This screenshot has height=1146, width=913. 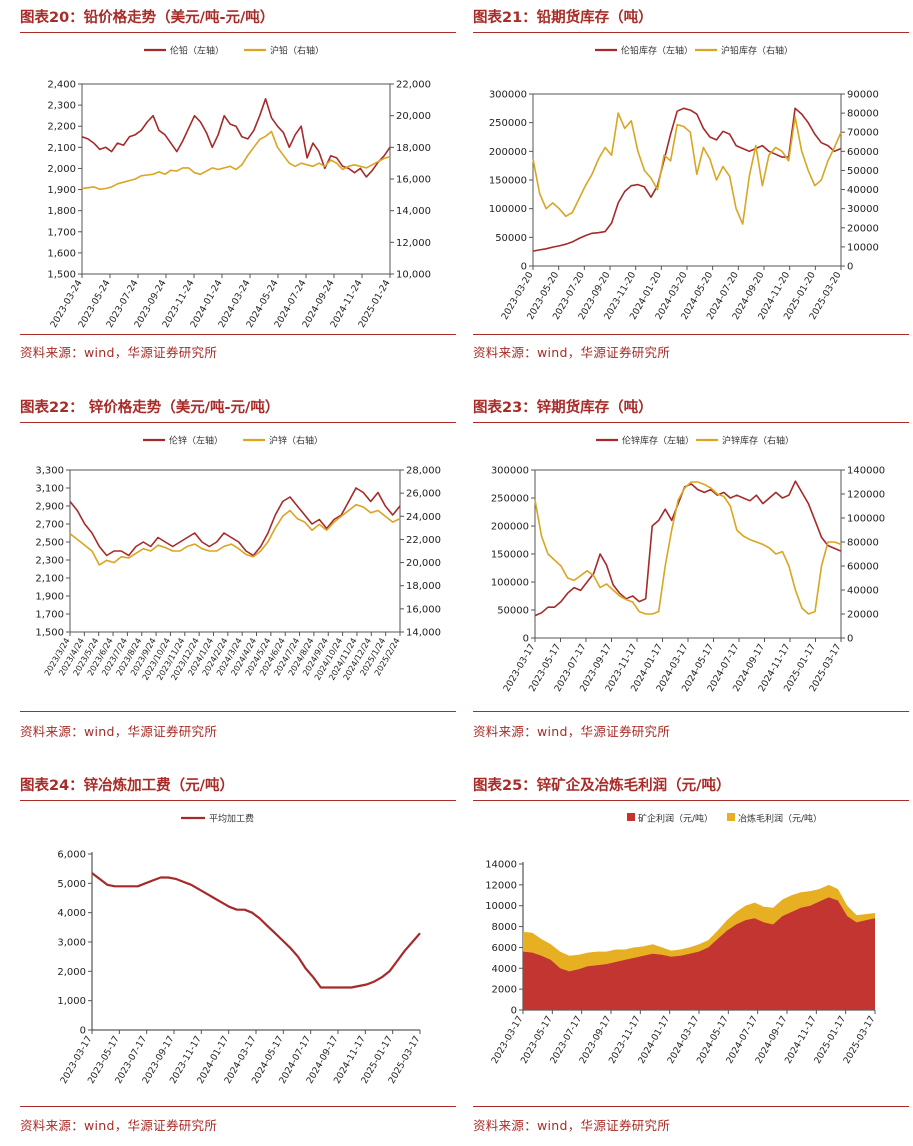 I want to click on y-tick-label: 2,700, so click(x=49, y=525).